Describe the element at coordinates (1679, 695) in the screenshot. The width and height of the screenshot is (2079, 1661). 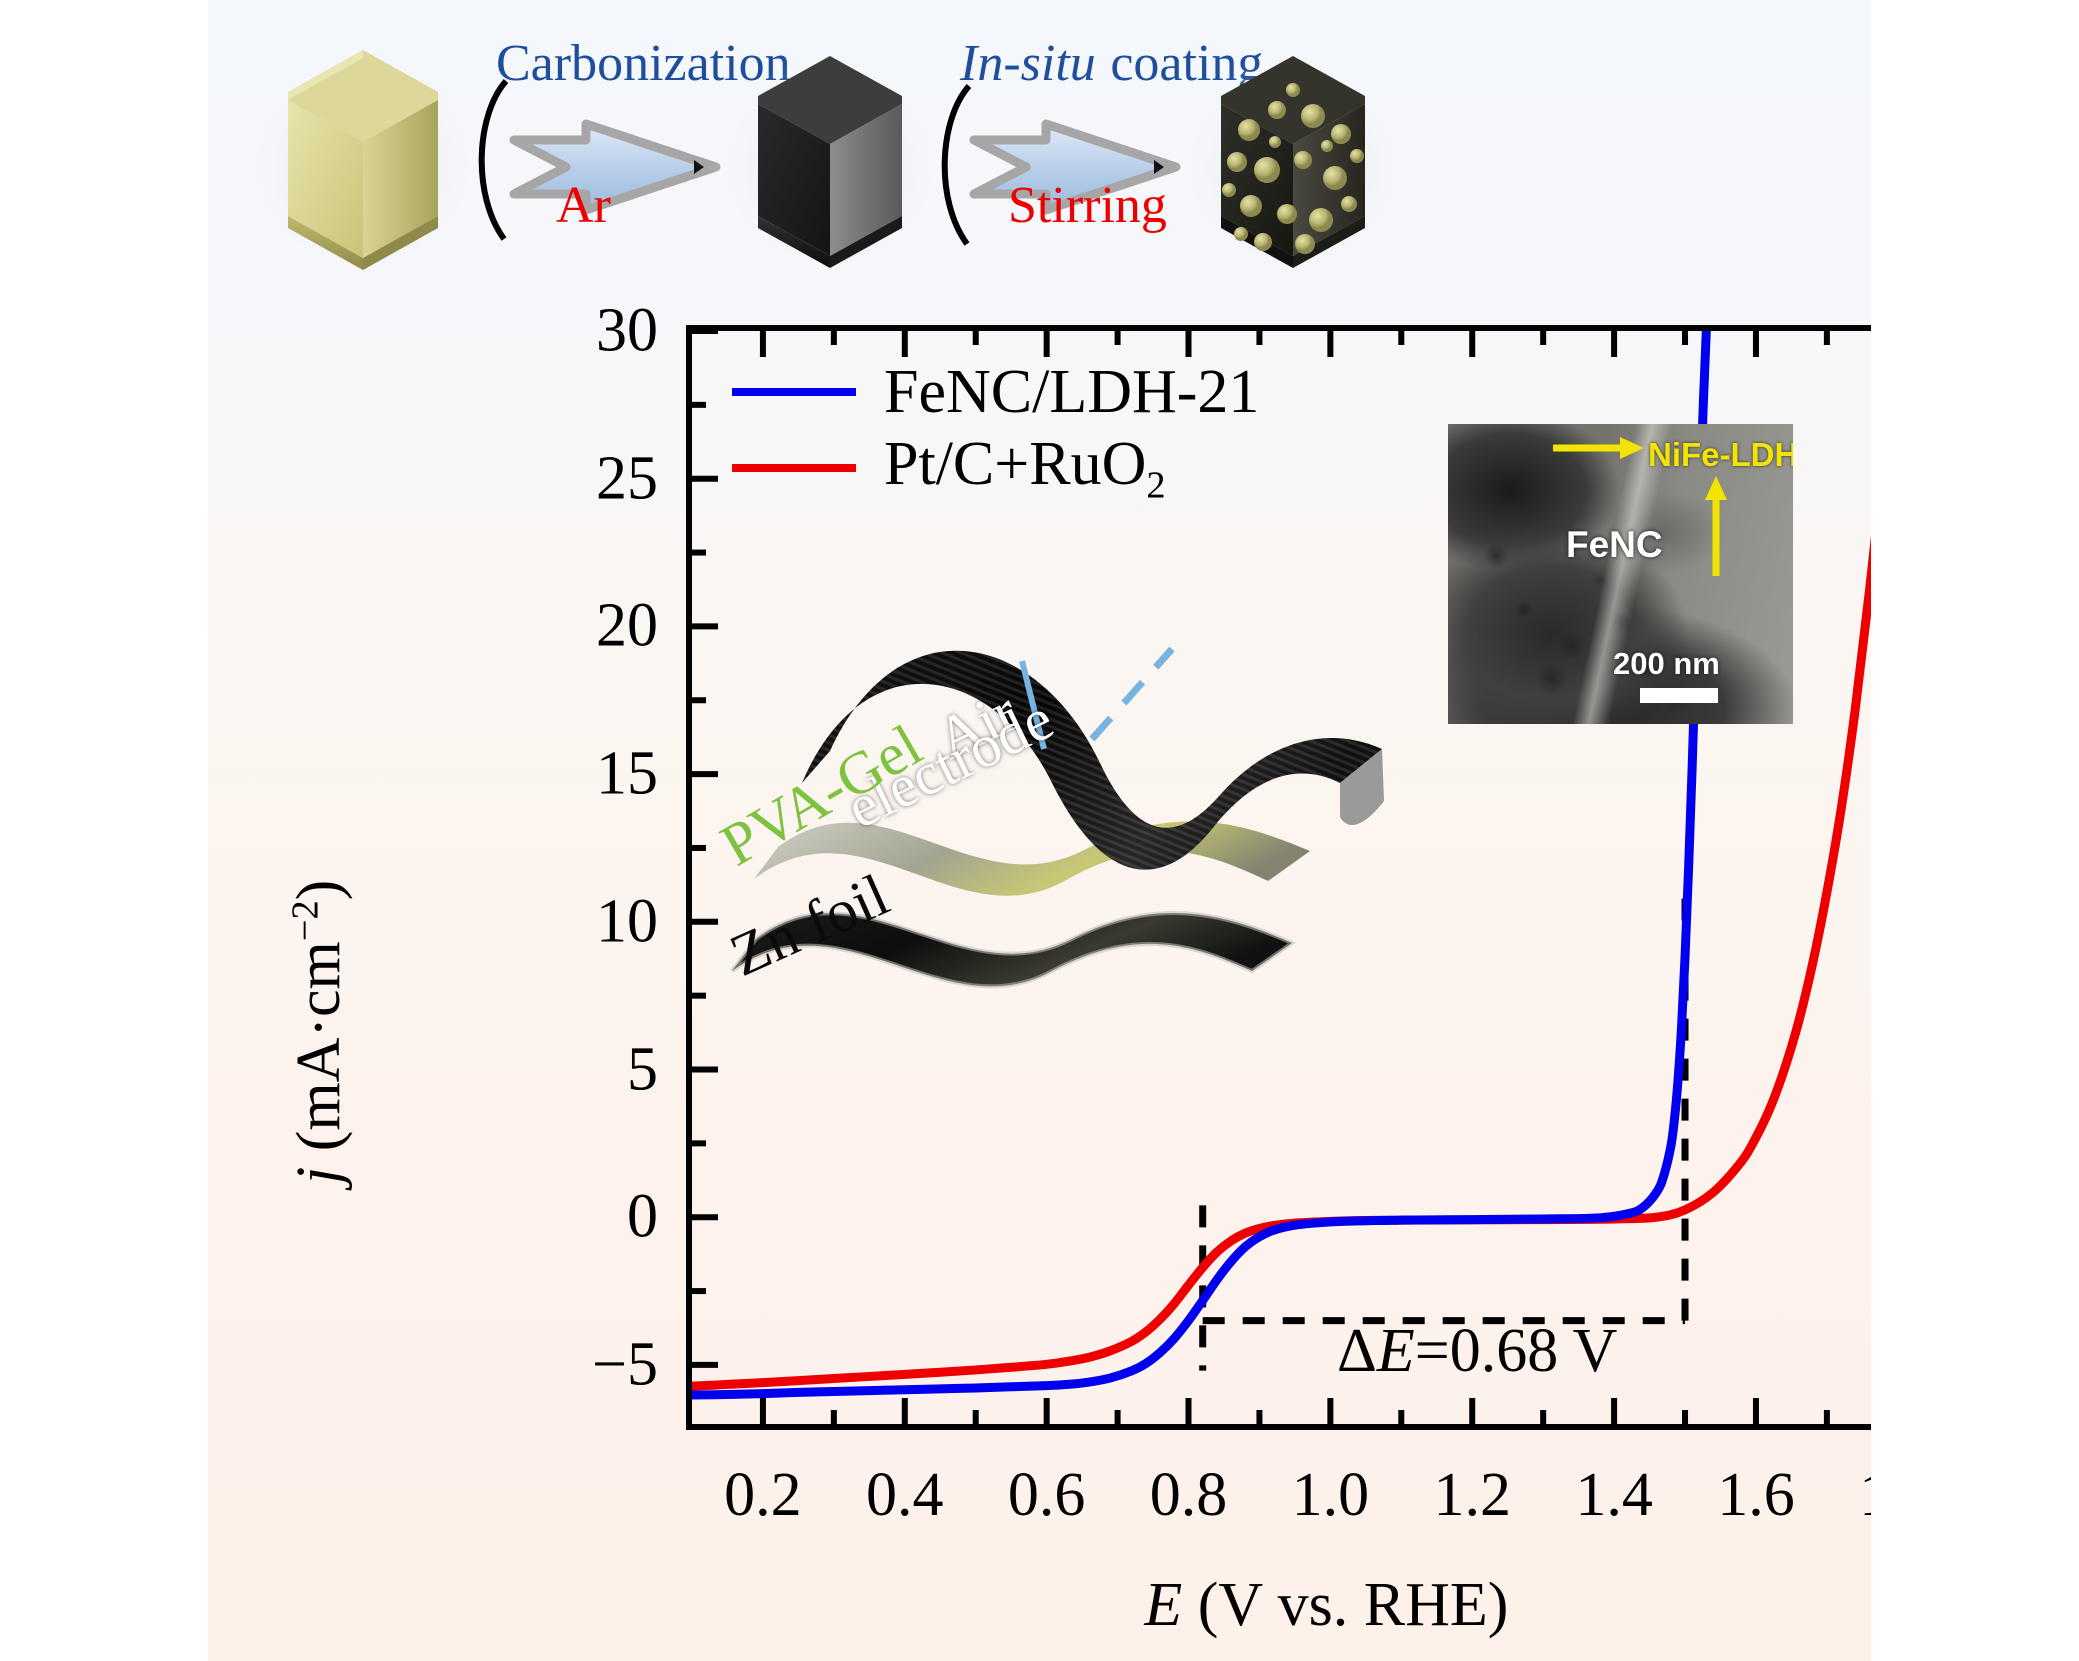
I see `tem-scale-bar` at that location.